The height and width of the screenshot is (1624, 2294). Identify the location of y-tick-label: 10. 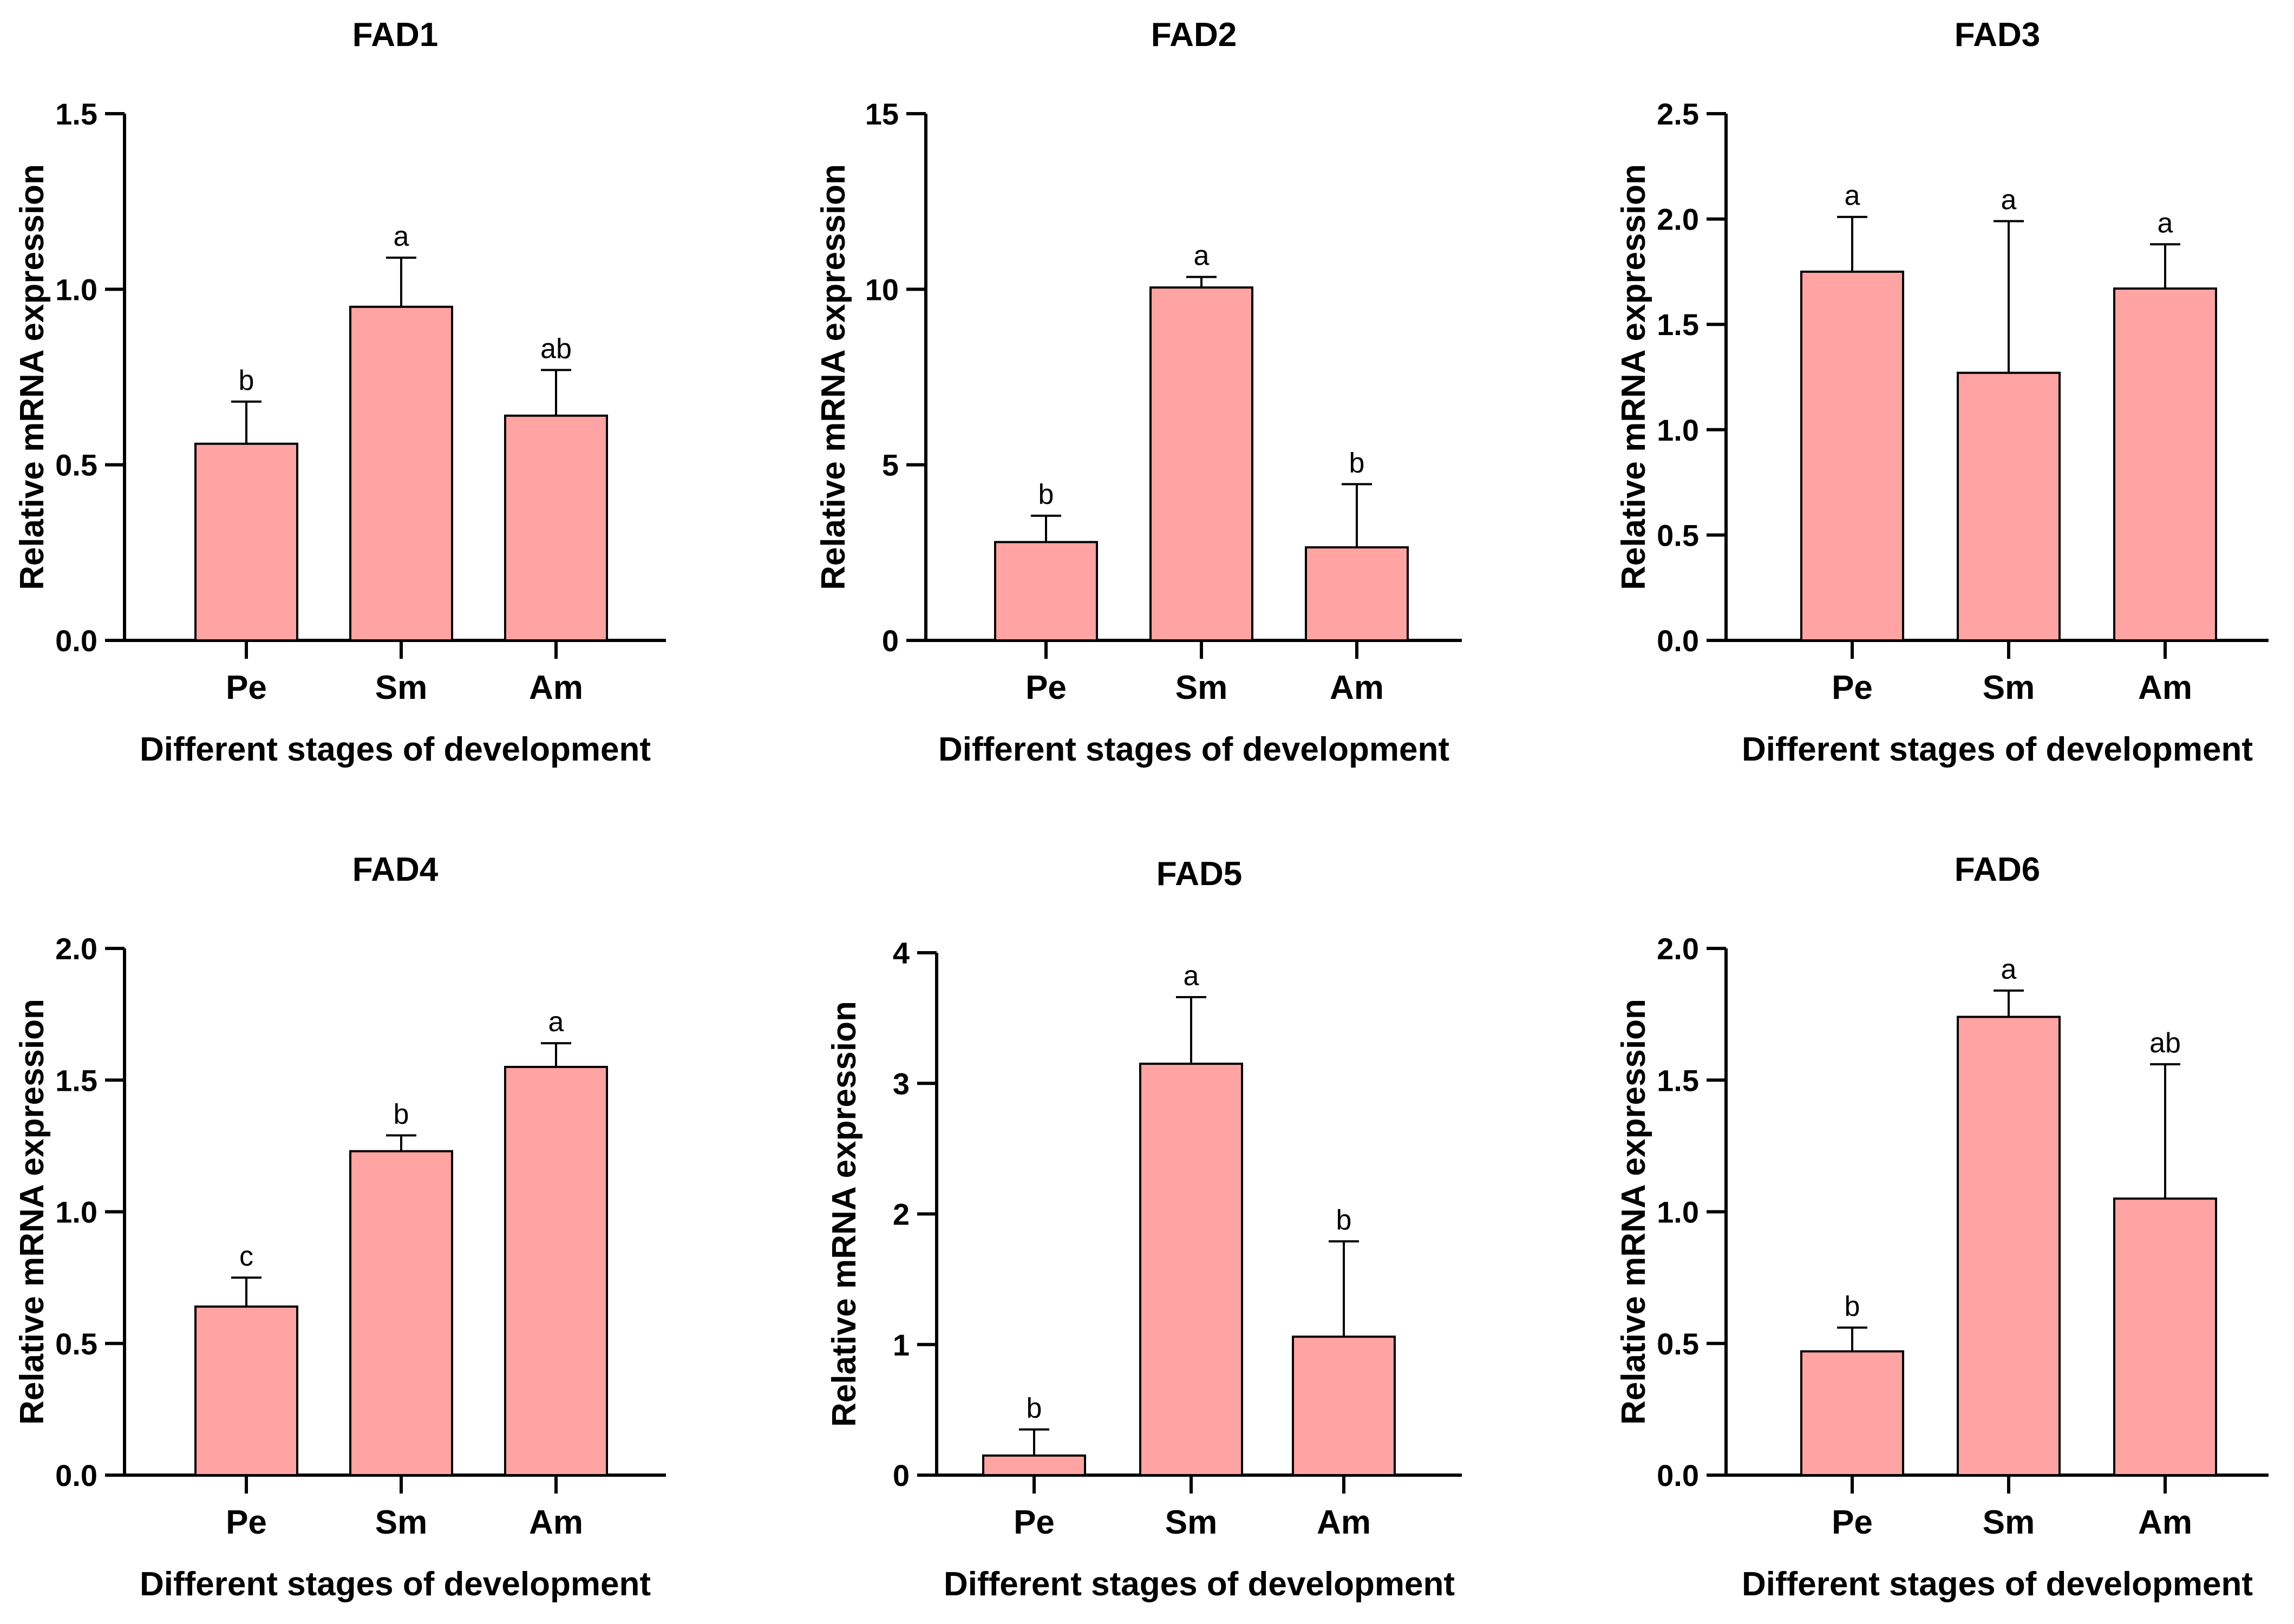
(882, 289).